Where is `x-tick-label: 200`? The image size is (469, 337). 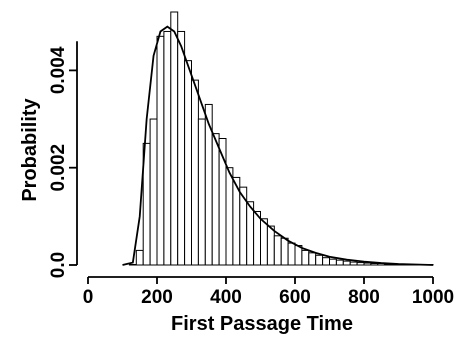 x-tick-label: 200 is located at coordinates (157, 297).